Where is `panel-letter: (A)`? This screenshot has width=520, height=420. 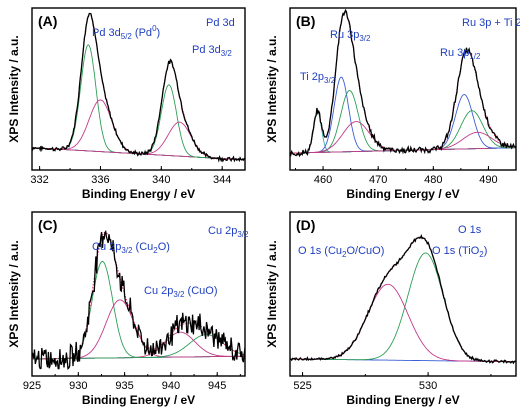
panel-letter: (A) is located at coordinates (47, 21).